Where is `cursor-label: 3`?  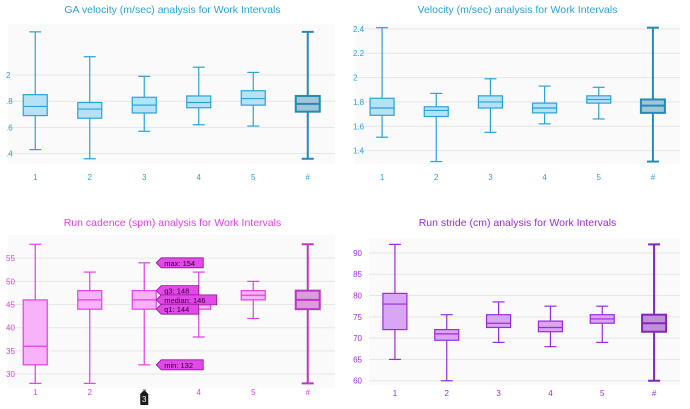 cursor-label: 3 is located at coordinates (144, 399).